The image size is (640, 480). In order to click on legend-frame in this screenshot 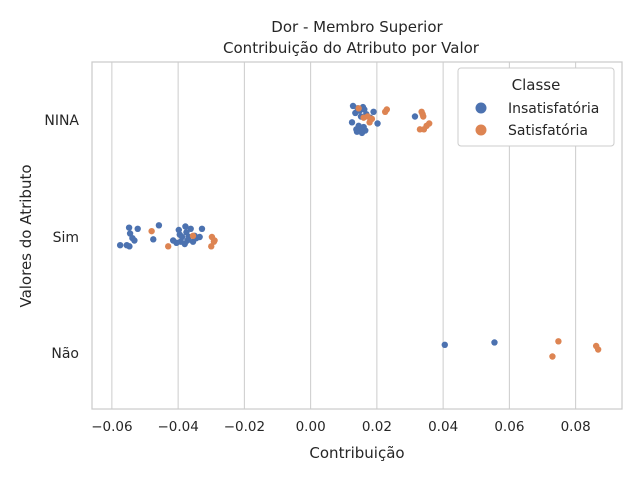, I will do `click(536, 107)`.